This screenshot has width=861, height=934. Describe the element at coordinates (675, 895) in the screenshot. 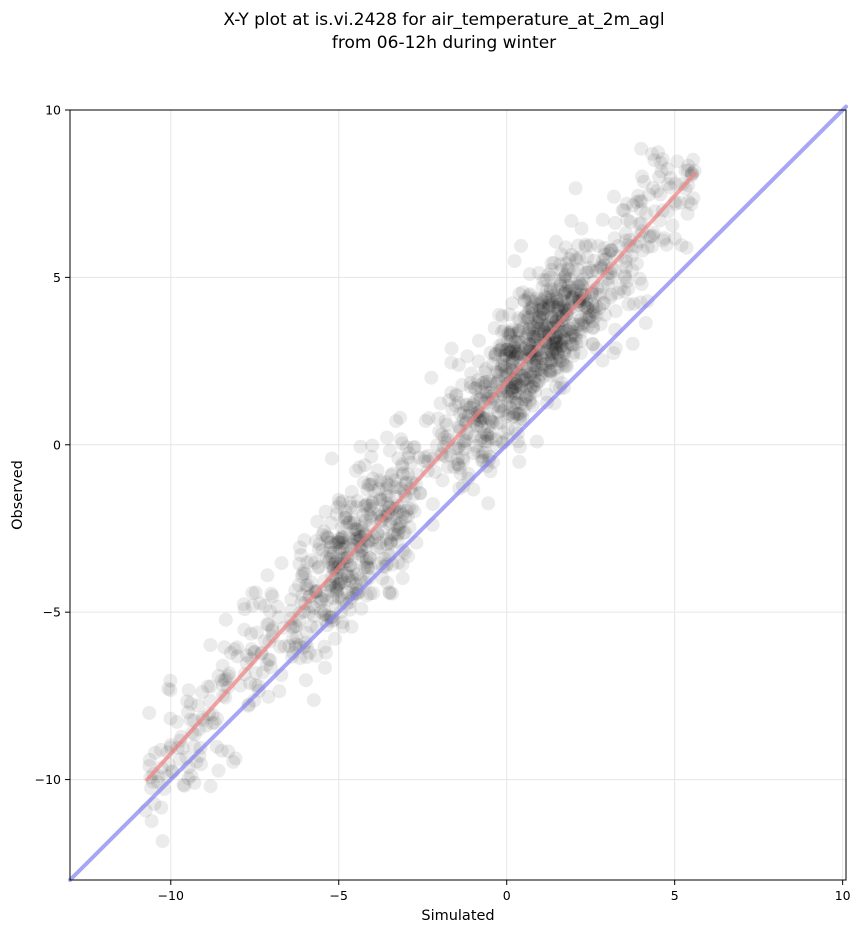

I see `x-tick-label: 5` at that location.